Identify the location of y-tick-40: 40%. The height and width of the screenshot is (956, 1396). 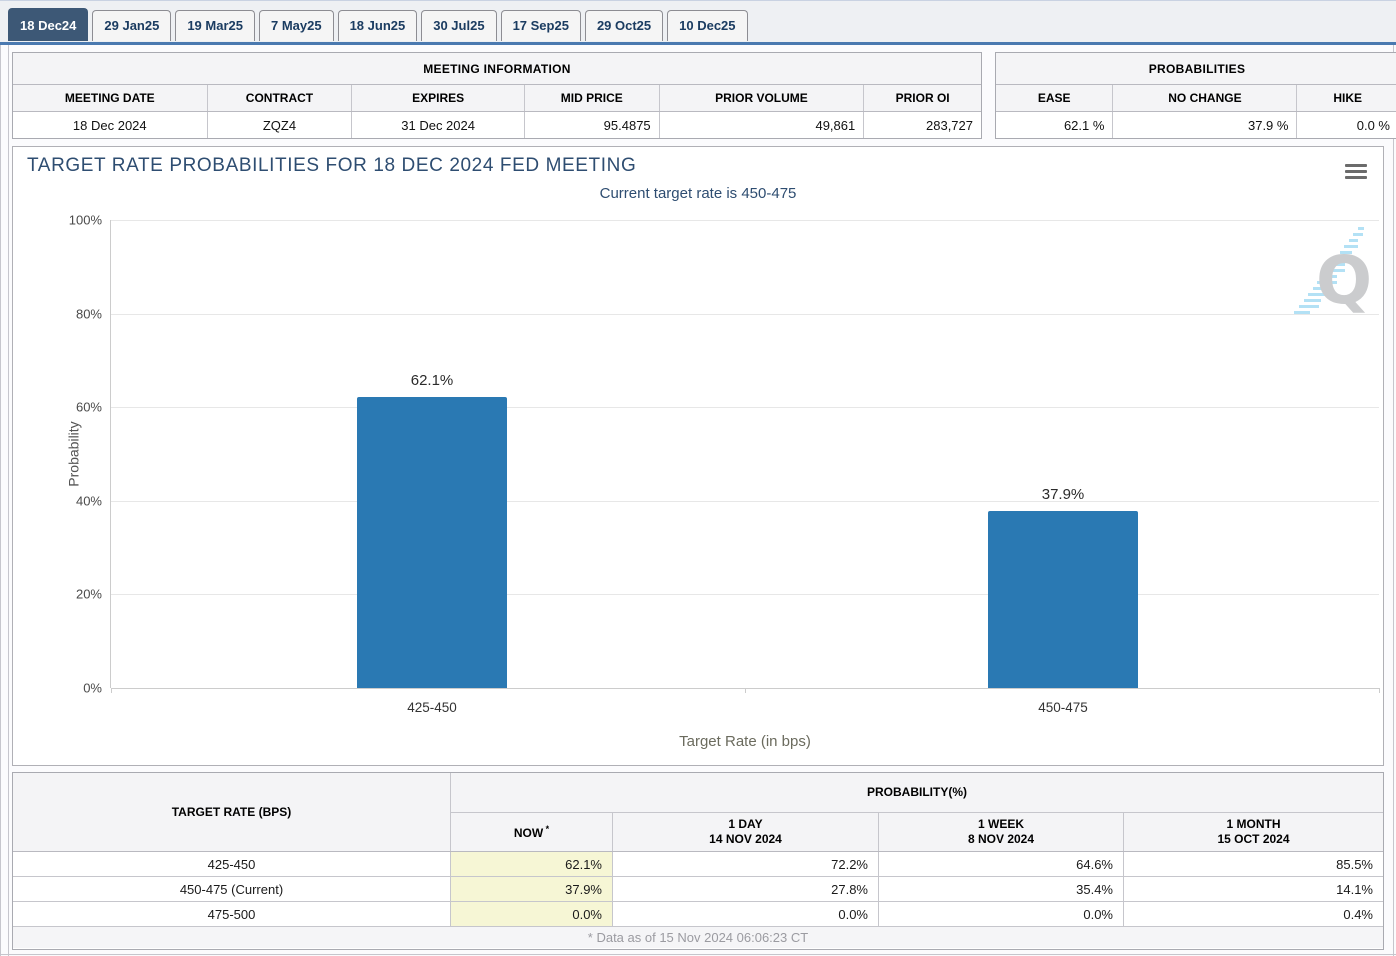
(88, 501).